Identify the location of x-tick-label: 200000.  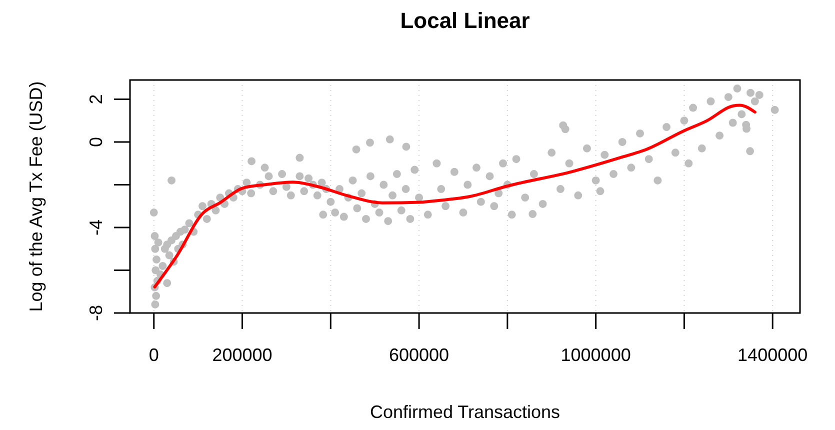
(242, 355).